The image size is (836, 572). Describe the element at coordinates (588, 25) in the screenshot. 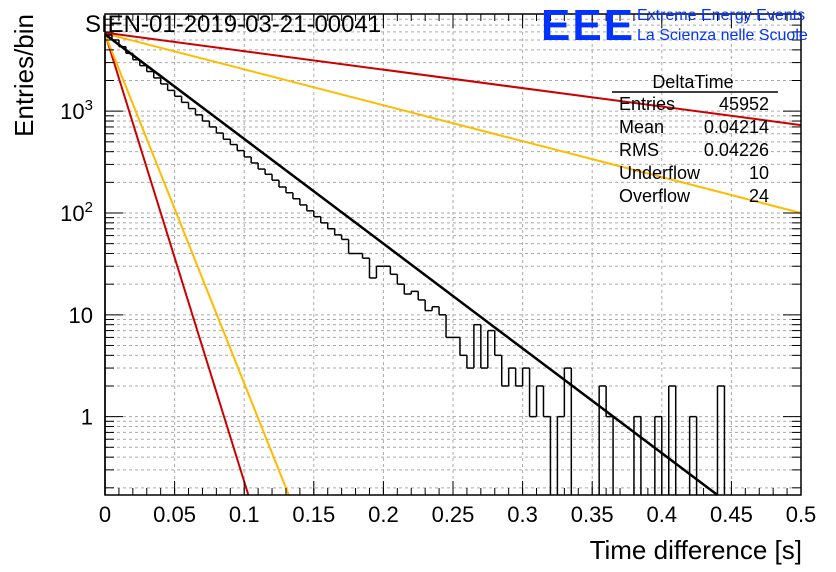

I see `eee-logo-text: EEE` at that location.